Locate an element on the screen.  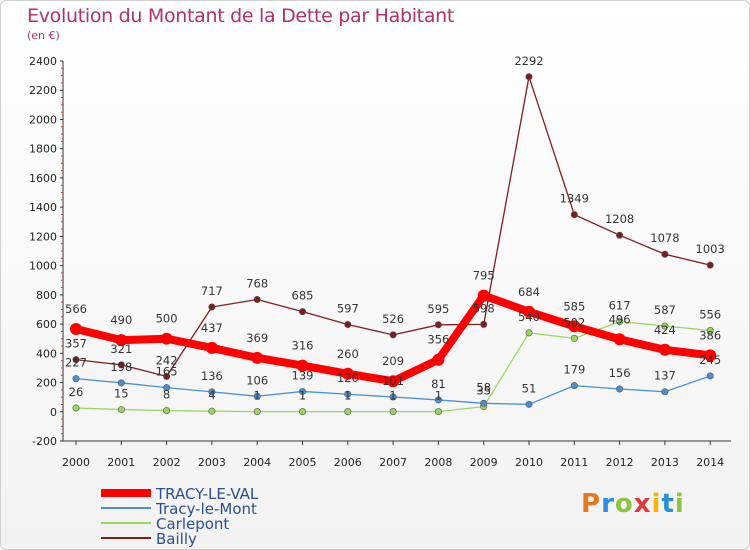
data-label: 617 is located at coordinates (620, 306).